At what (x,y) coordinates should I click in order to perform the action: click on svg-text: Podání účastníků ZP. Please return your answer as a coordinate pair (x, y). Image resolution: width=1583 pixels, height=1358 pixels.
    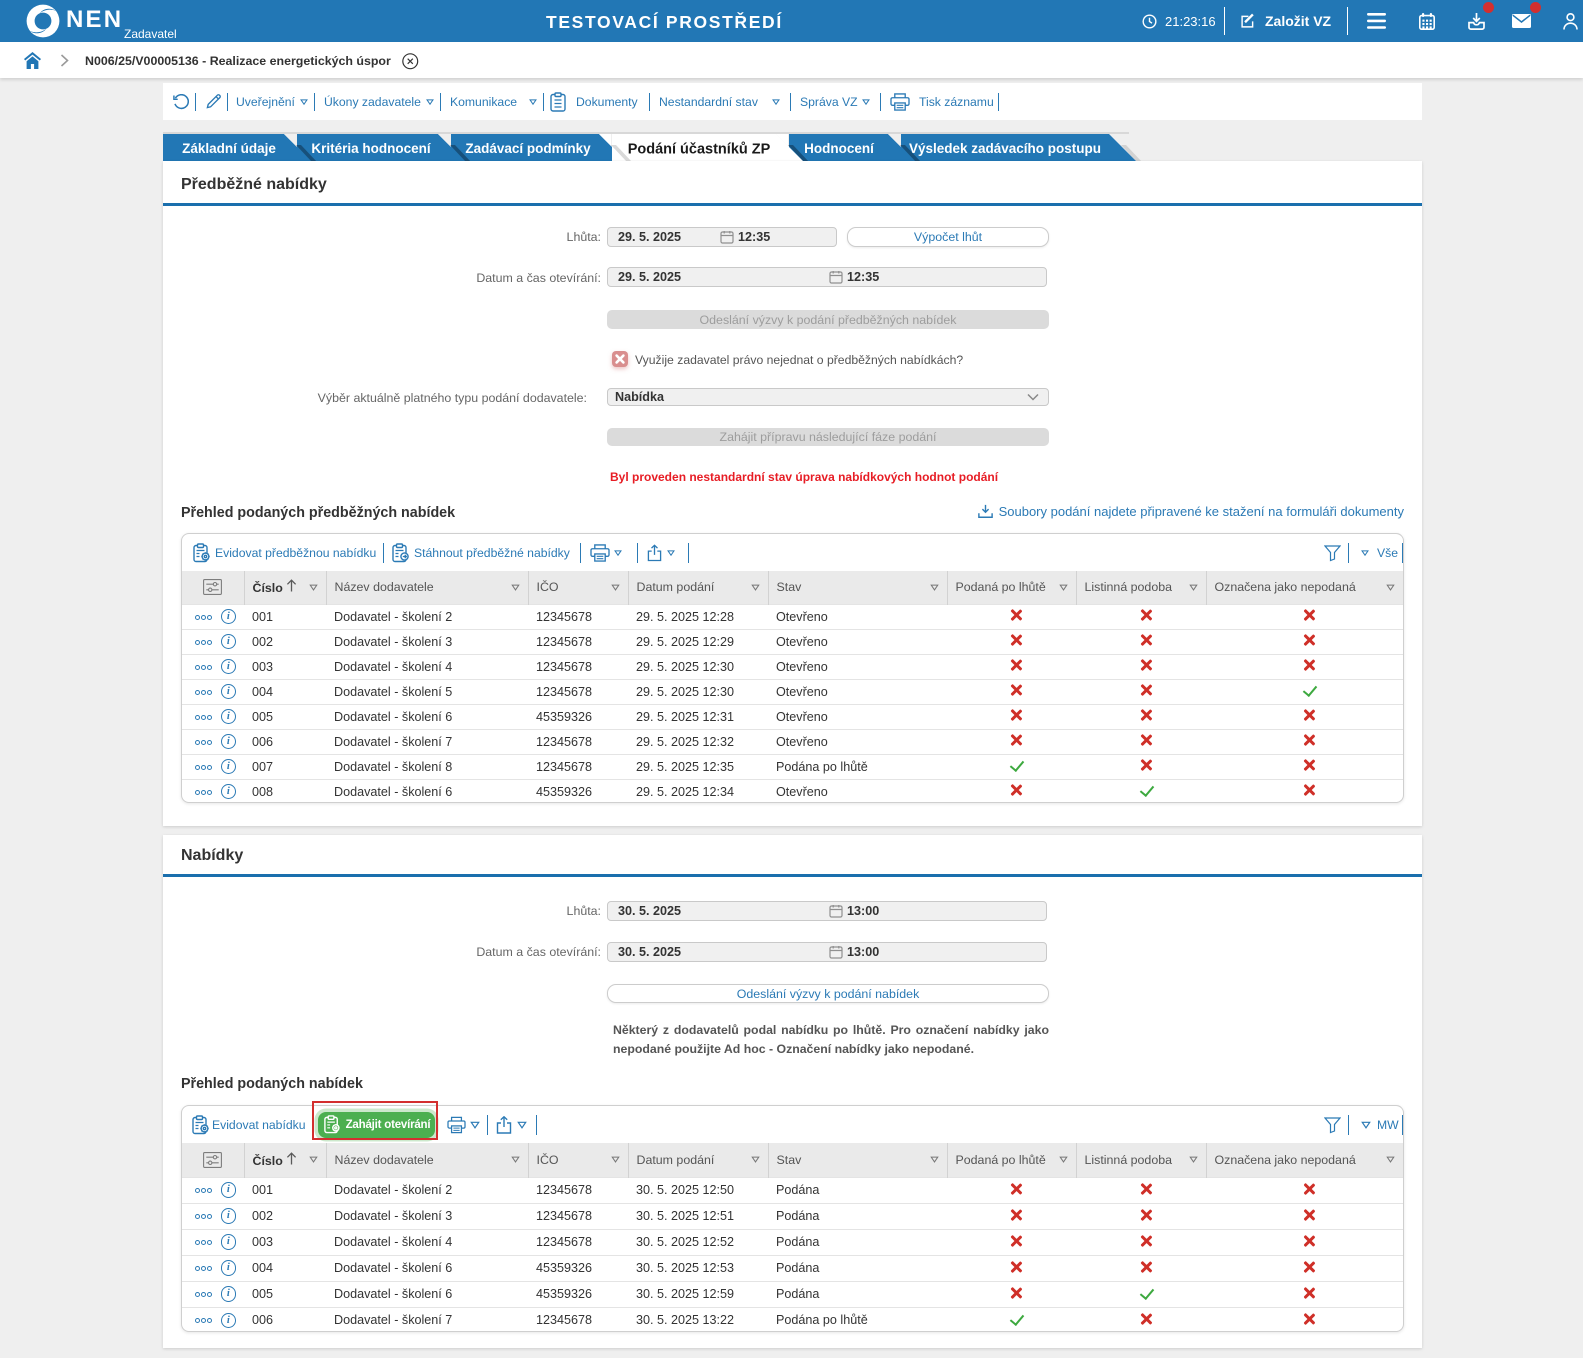
    Looking at the image, I should click on (699, 150).